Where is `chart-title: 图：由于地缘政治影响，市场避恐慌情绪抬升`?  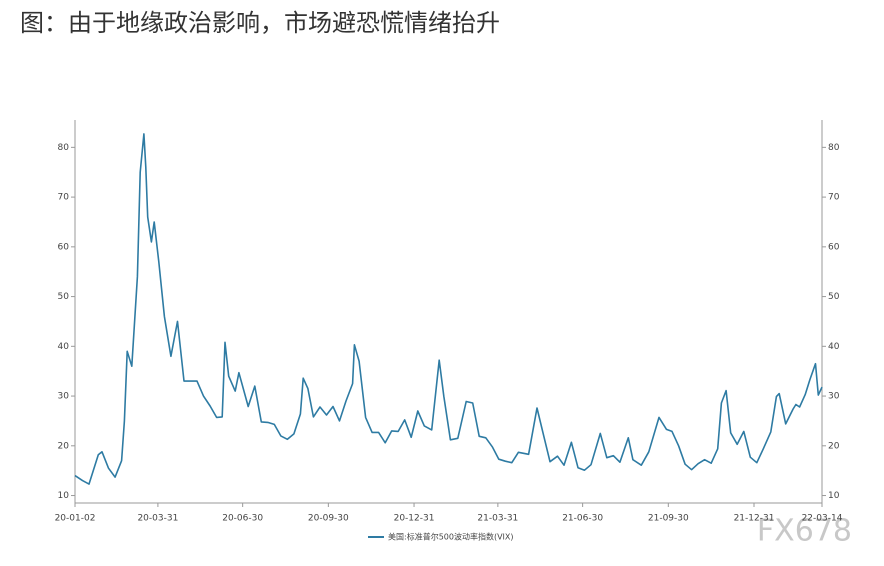
chart-title: 图：由于地缘政治影响，市场避恐慌情绪抬升 is located at coordinates (260, 23).